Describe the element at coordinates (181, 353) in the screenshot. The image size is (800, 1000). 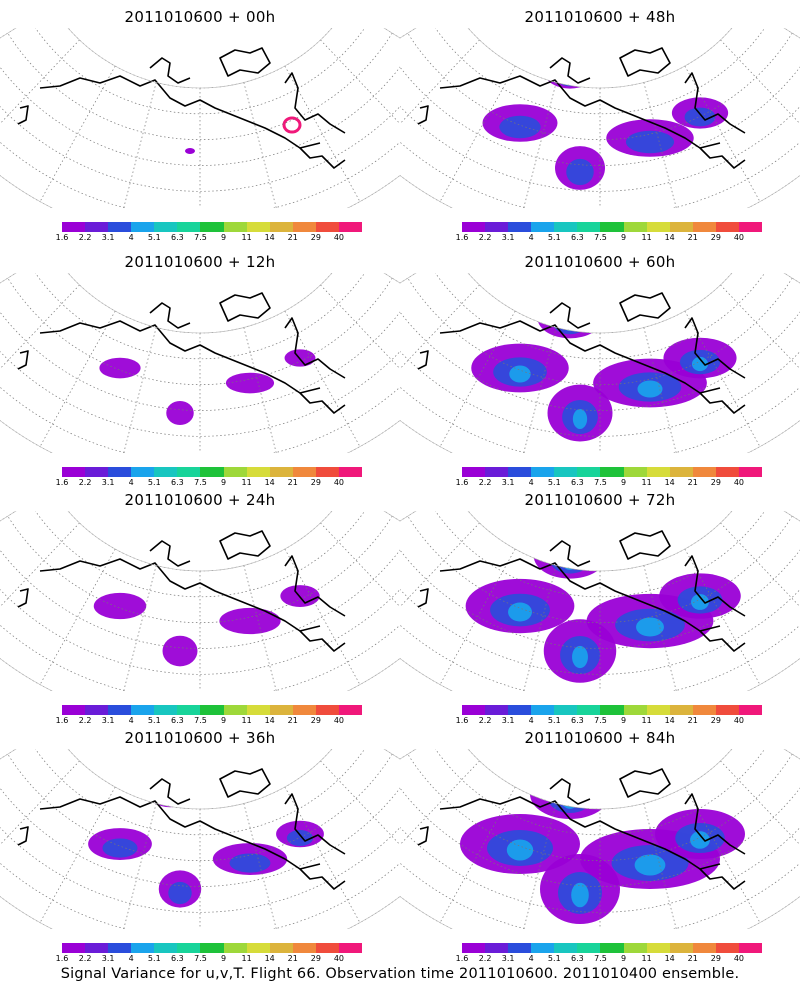
I see `coastline` at that location.